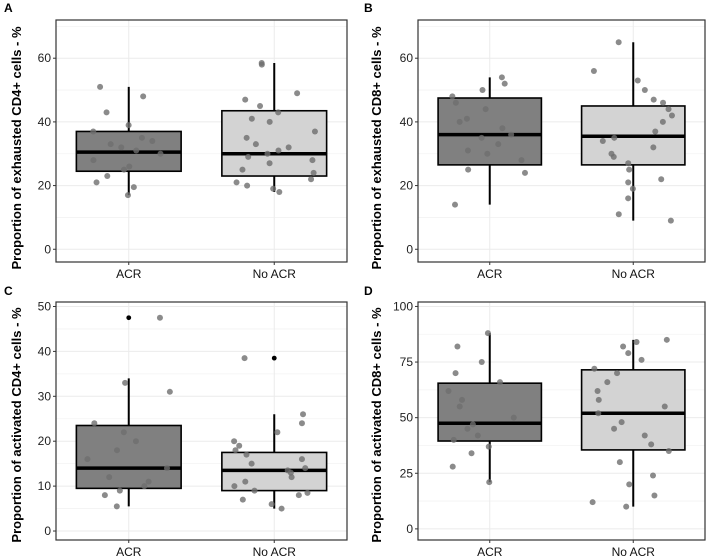 The height and width of the screenshot is (558, 709). Describe the element at coordinates (409, 529) in the screenshot. I see `y-tick-label: 0` at that location.